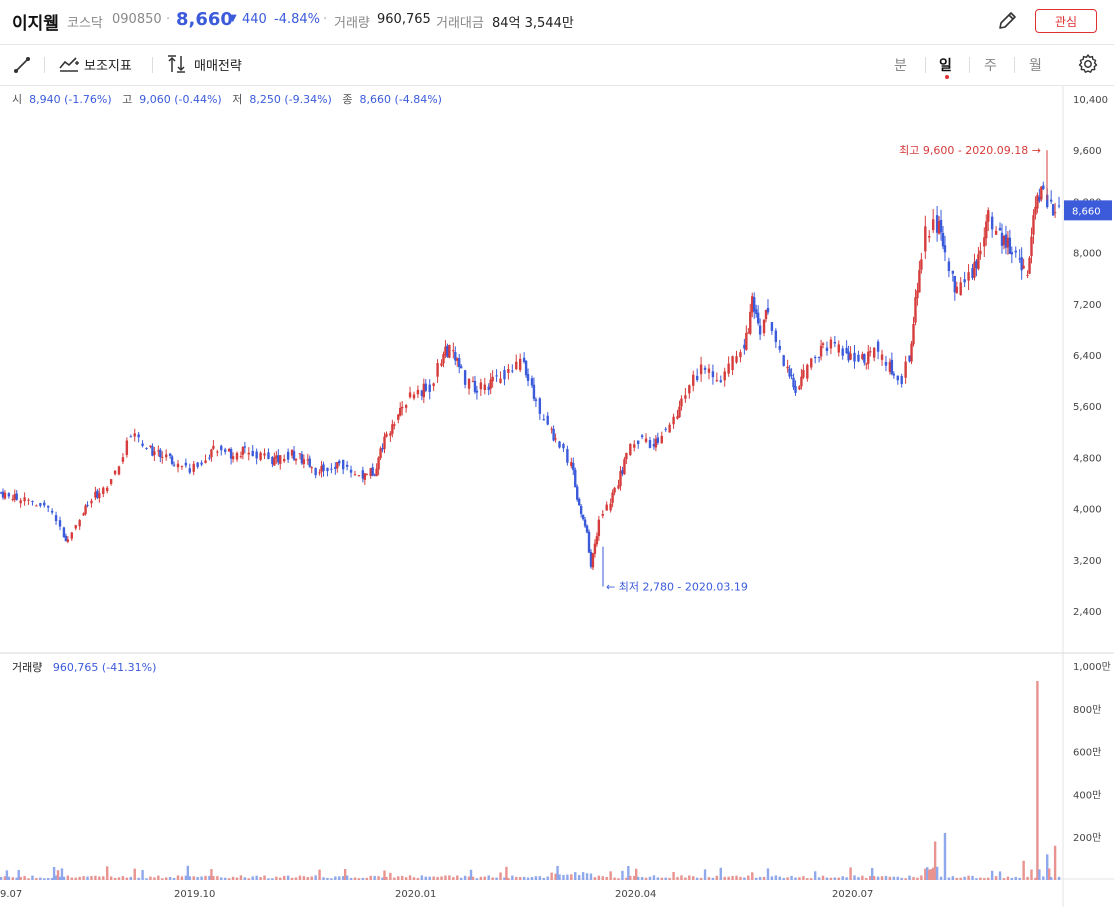 The width and height of the screenshot is (1114, 907). I want to click on gear-icon, so click(1088, 64).